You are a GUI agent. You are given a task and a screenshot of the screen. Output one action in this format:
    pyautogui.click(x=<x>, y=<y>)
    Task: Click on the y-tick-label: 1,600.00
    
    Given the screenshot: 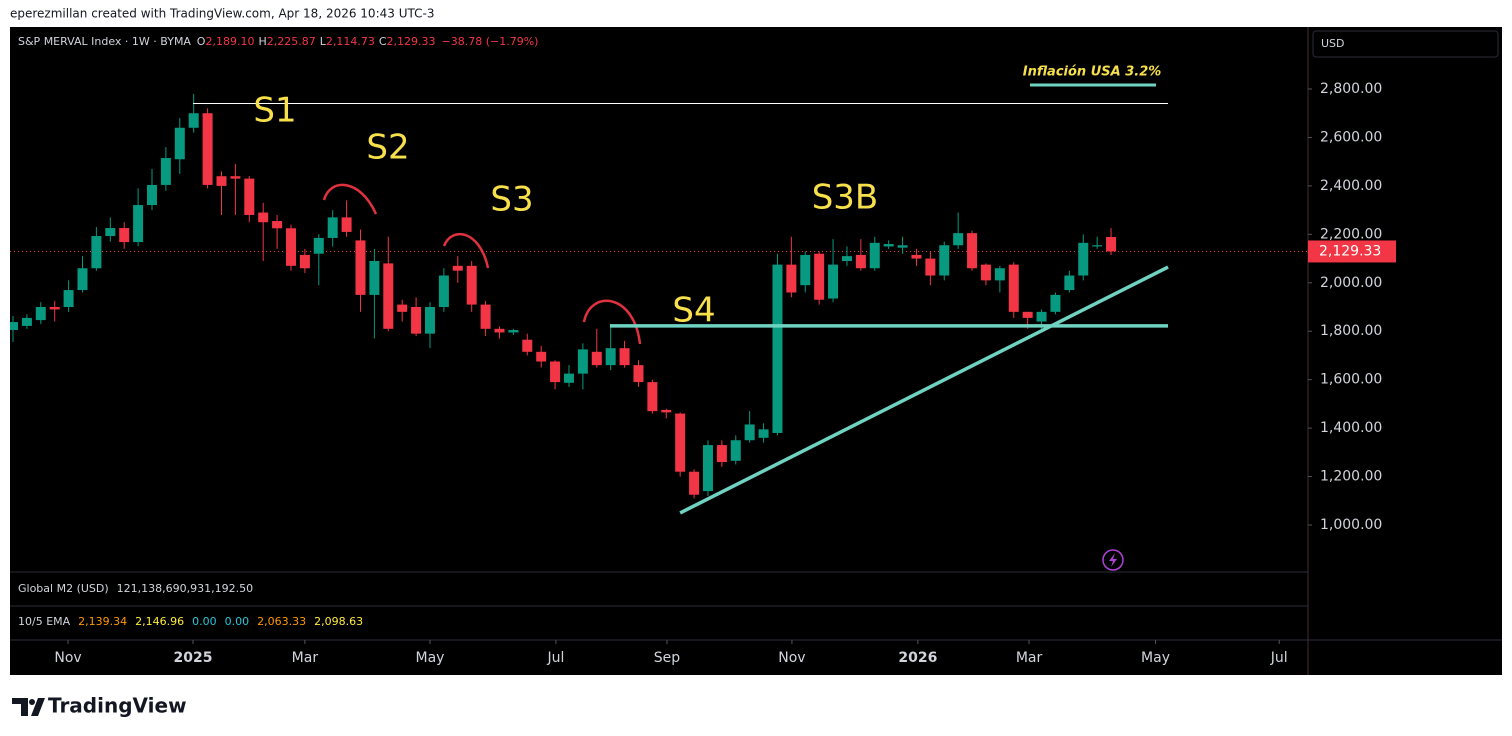 What is the action you would take?
    pyautogui.click(x=1351, y=380)
    